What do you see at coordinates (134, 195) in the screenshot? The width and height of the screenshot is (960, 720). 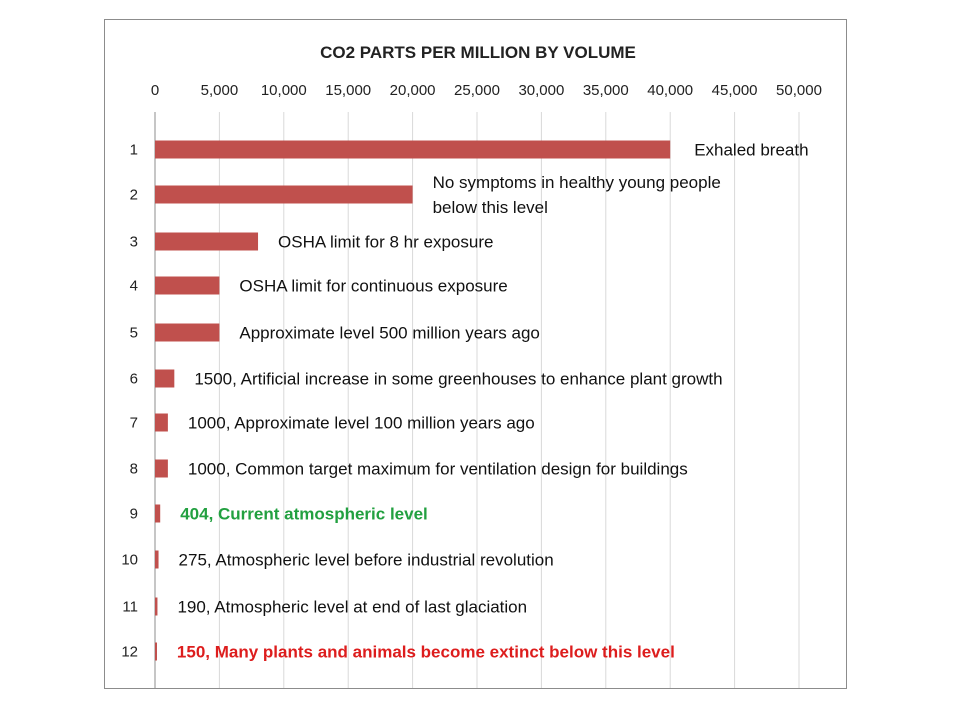 I see `category-label: 2` at bounding box center [134, 195].